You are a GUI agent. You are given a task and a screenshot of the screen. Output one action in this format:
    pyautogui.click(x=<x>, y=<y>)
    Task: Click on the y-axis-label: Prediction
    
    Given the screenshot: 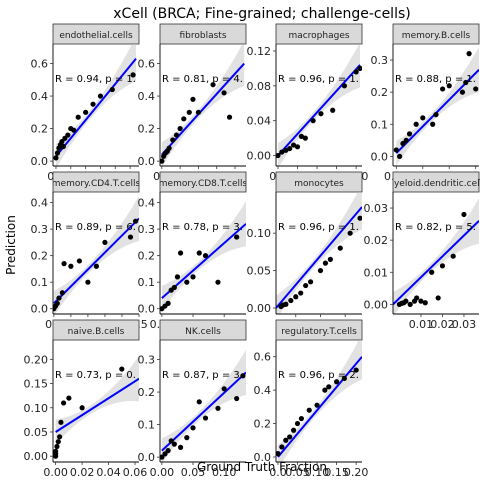 What is the action you would take?
    pyautogui.click(x=11, y=245)
    